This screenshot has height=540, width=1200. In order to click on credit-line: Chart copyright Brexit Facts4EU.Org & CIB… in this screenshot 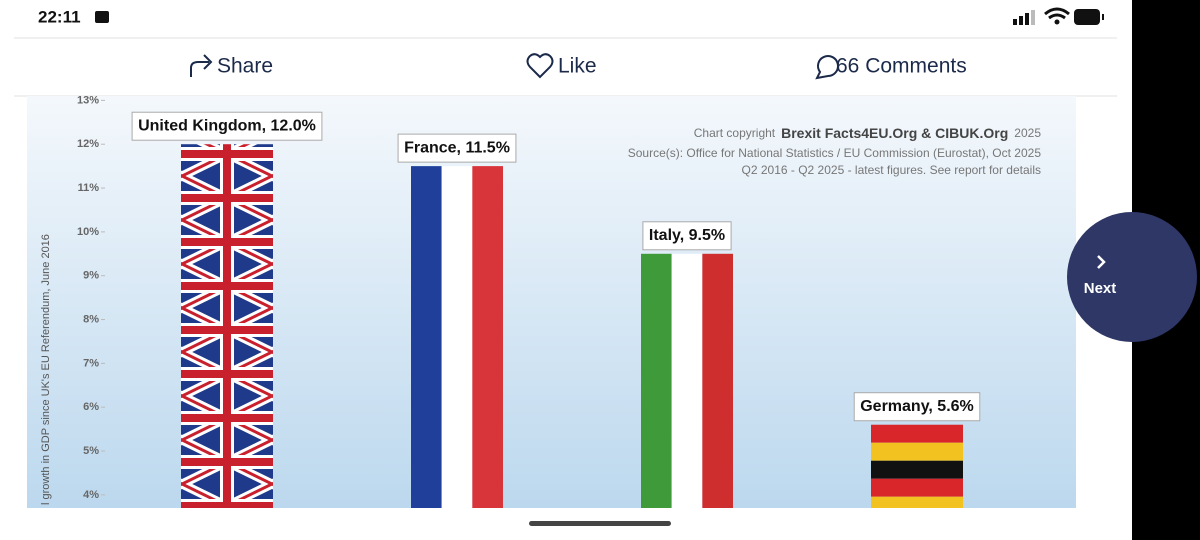, I will do `click(868, 133)`.